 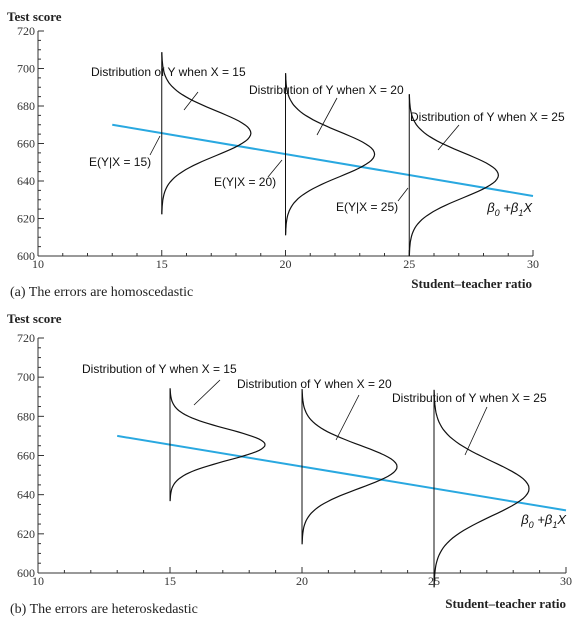 What do you see at coordinates (120, 162) in the screenshot?
I see `conditional-mean-label: E(Y|X = 15)` at bounding box center [120, 162].